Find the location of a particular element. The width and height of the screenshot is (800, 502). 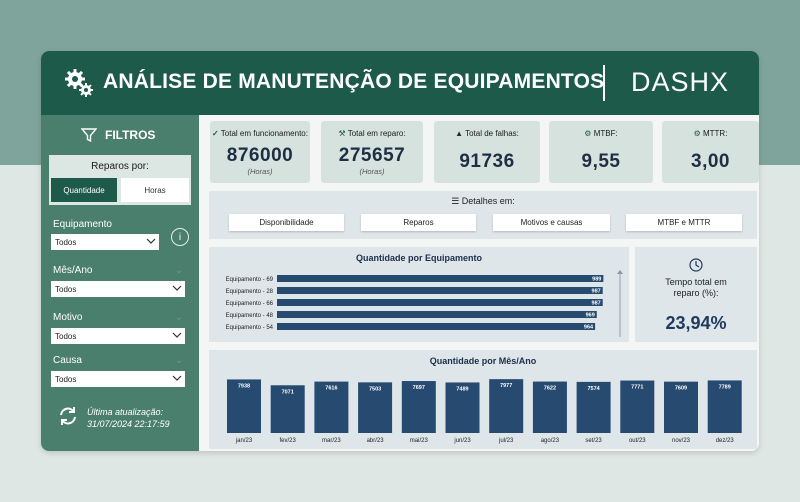

tempo-title-line2: reparo (%): is located at coordinates (696, 293).